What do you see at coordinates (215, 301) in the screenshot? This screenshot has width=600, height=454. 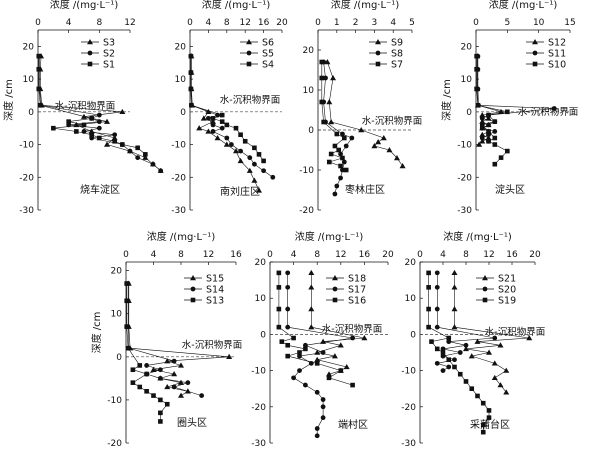 I see `legend-label: S13` at bounding box center [215, 301].